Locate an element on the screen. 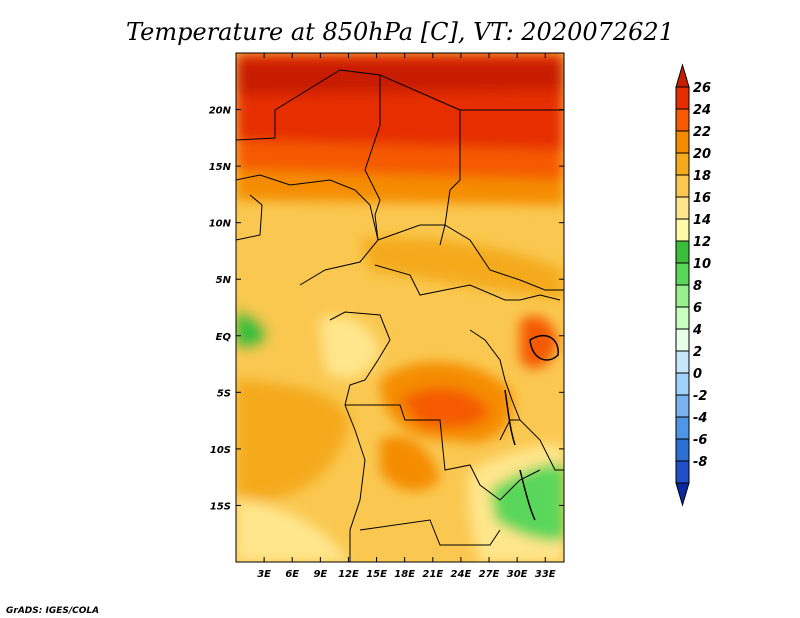  colorbar-bottom-arrow is located at coordinates (682, 494).